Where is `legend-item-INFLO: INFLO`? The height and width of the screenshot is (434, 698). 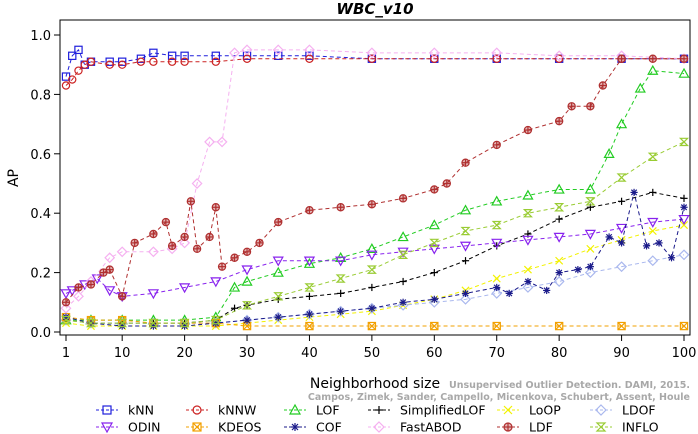
legend-item-INFLO: INFLO is located at coordinates (624, 427).